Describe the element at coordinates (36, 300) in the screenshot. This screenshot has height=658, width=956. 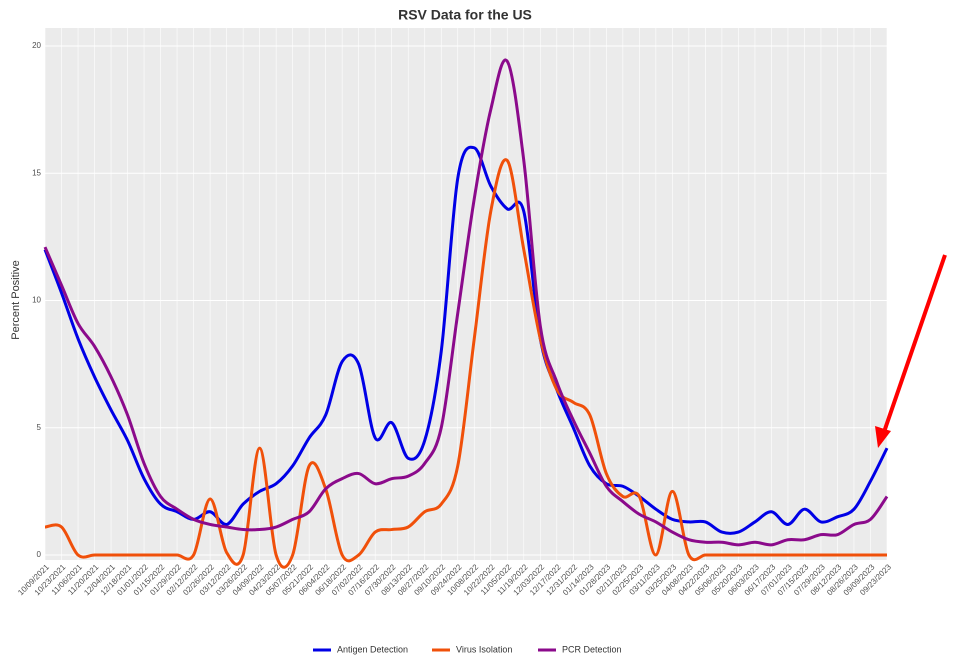
I see `y-tick-label: 10` at that location.